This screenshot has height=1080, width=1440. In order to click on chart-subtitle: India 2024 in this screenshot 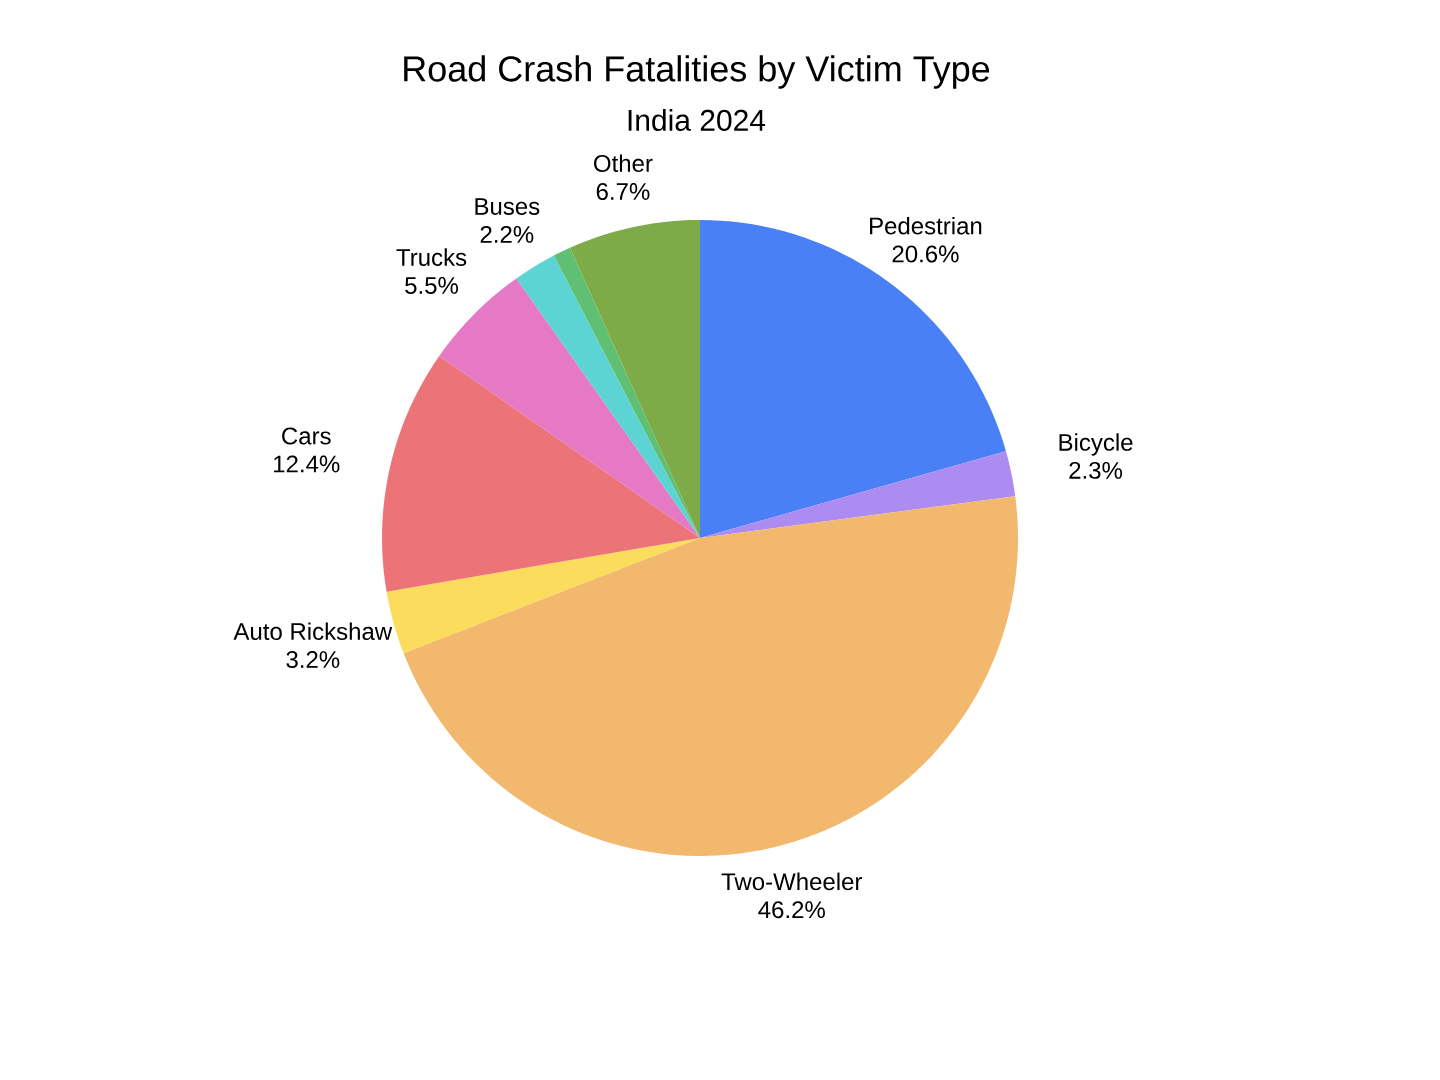, I will do `click(697, 119)`.